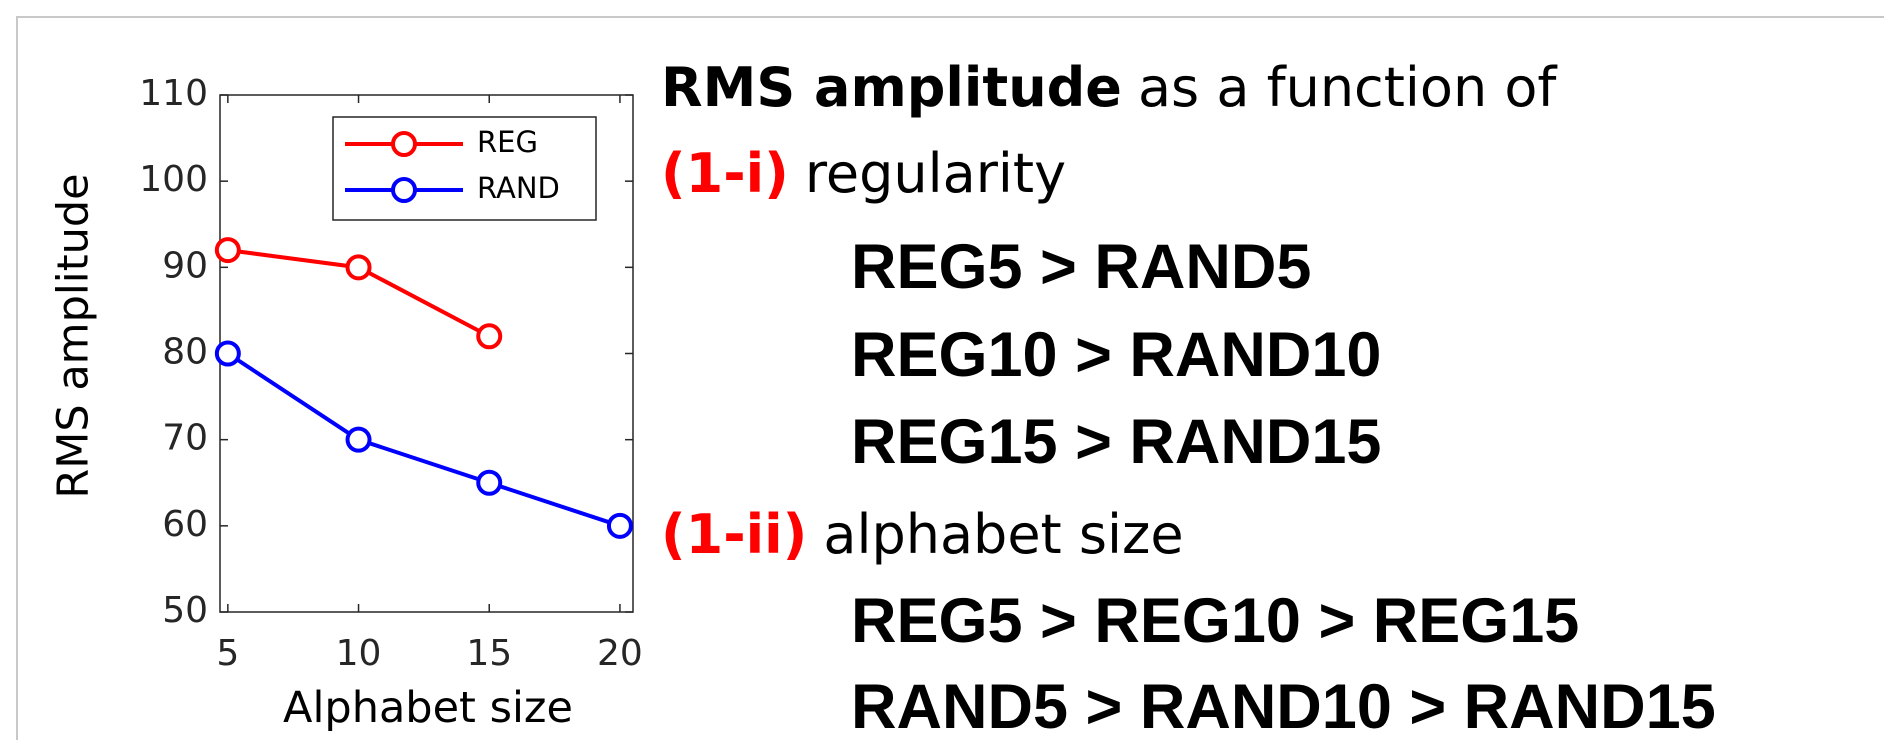 This screenshot has width=1884, height=740. Describe the element at coordinates (620, 653) in the screenshot. I see `x-tick-label: 20` at that location.